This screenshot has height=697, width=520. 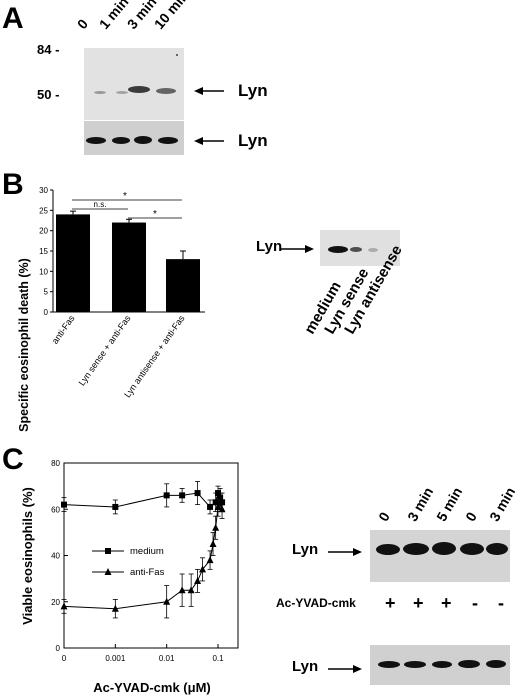 I want to click on marker-50: 50 -, so click(x=48, y=94).